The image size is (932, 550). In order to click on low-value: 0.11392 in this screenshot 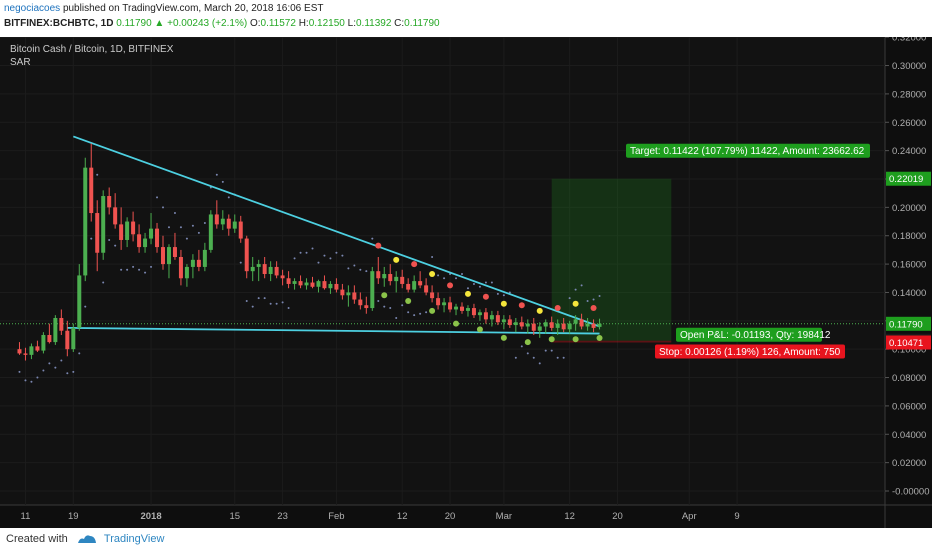, I will do `click(373, 23)`.